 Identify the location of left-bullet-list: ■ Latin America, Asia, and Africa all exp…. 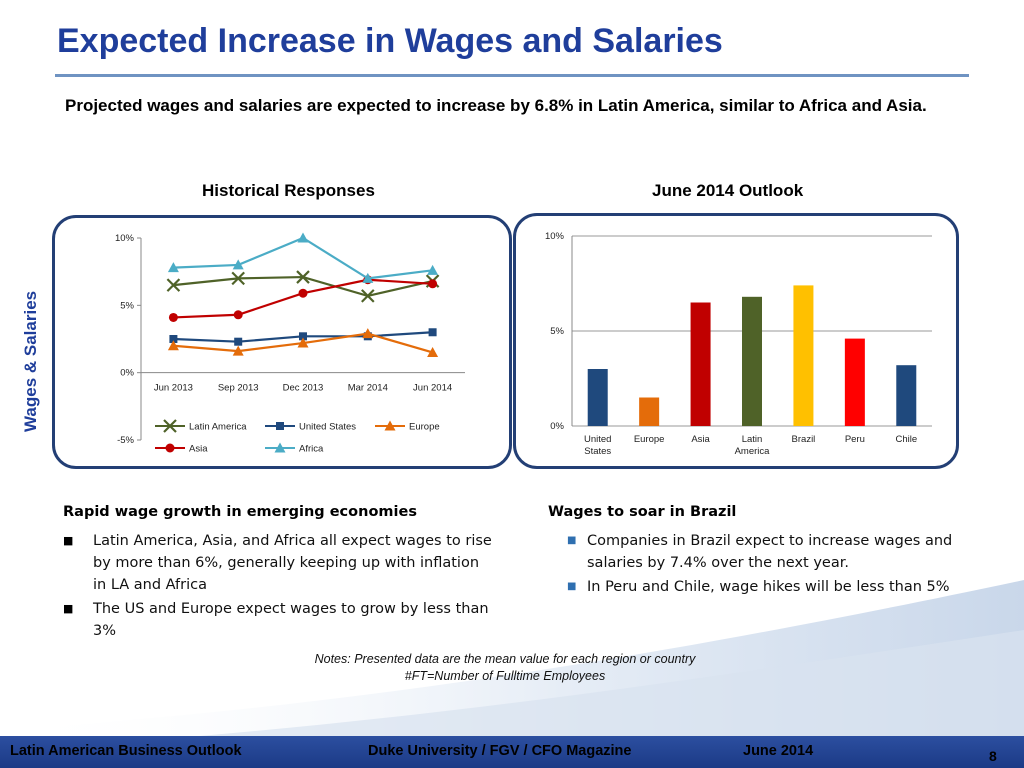
(278, 587).